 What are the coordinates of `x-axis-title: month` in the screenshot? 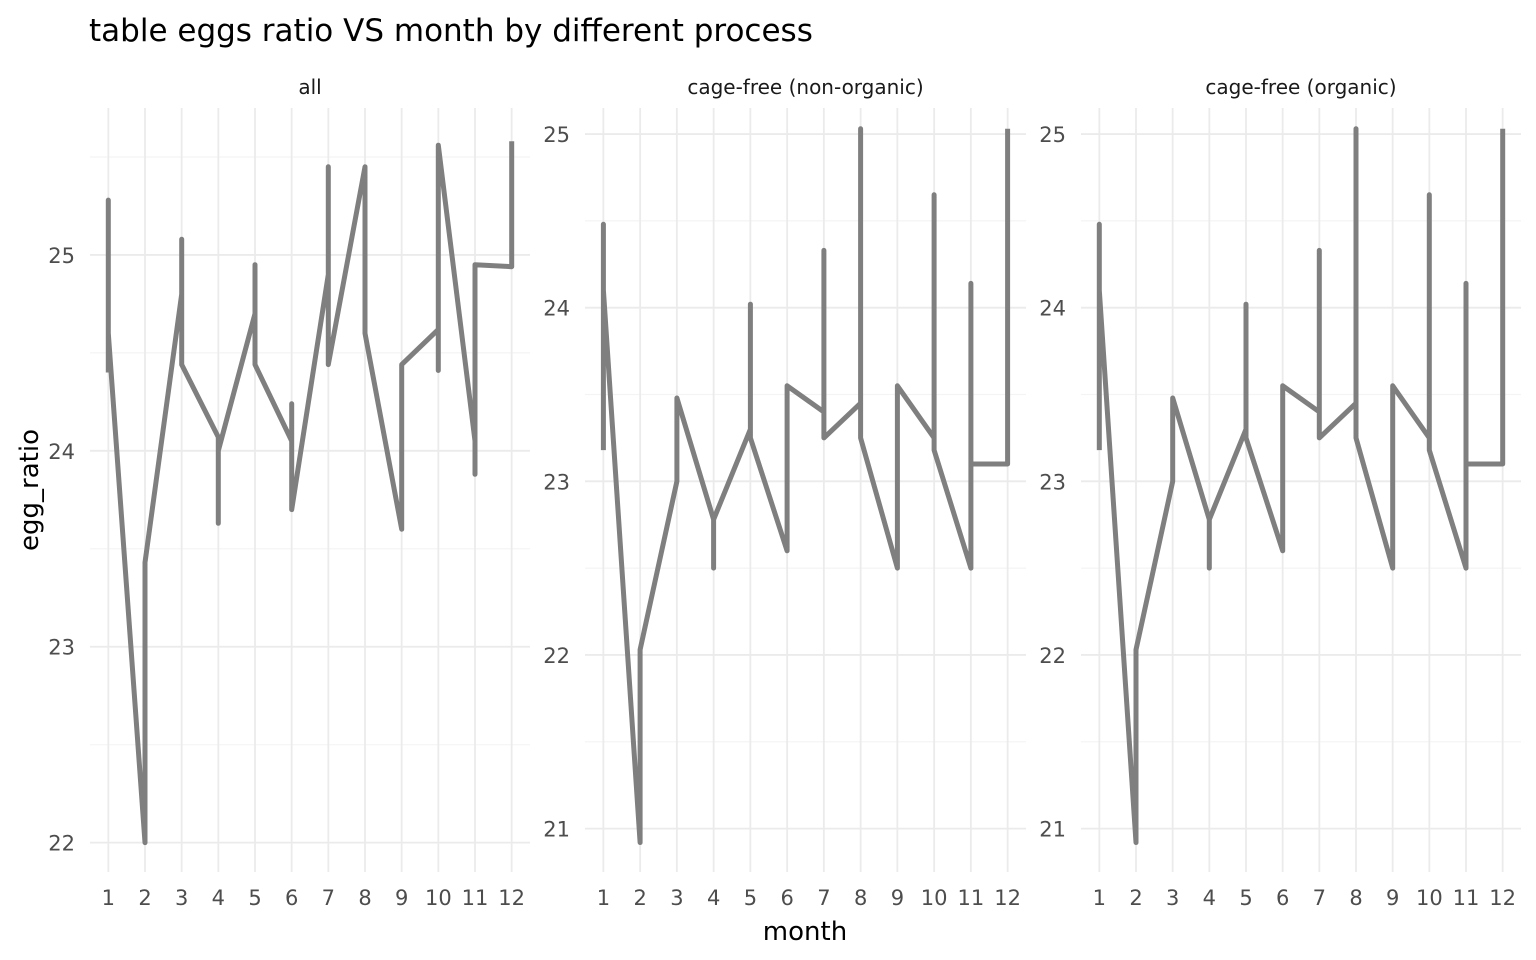 It's located at (805, 932).